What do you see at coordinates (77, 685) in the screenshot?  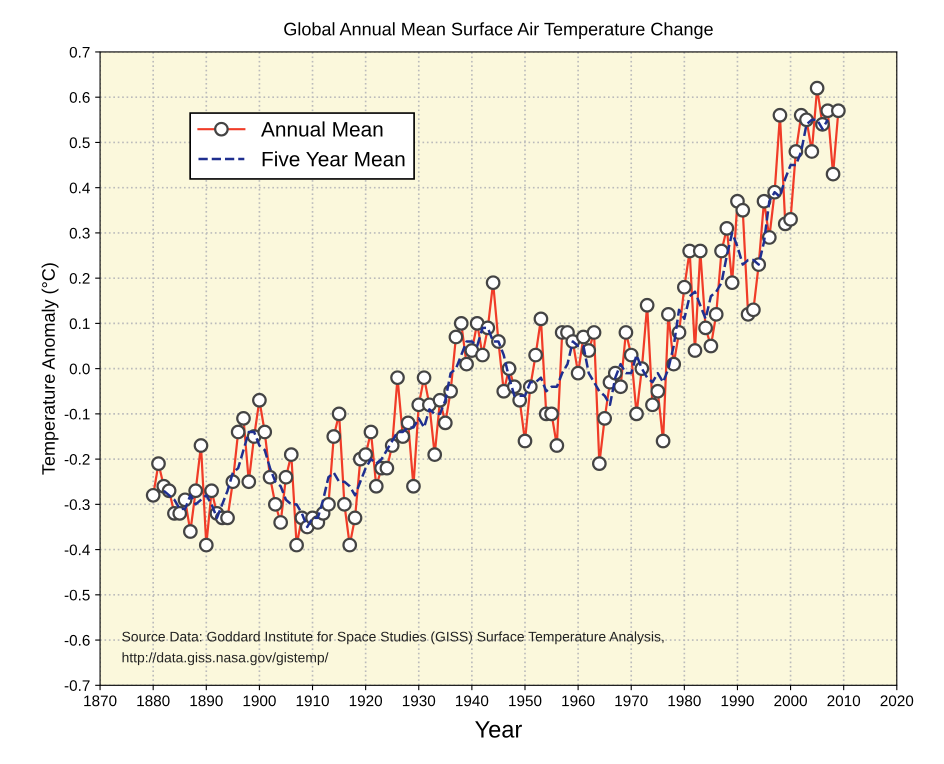 I see `y-tick-label: -0.7` at bounding box center [77, 685].